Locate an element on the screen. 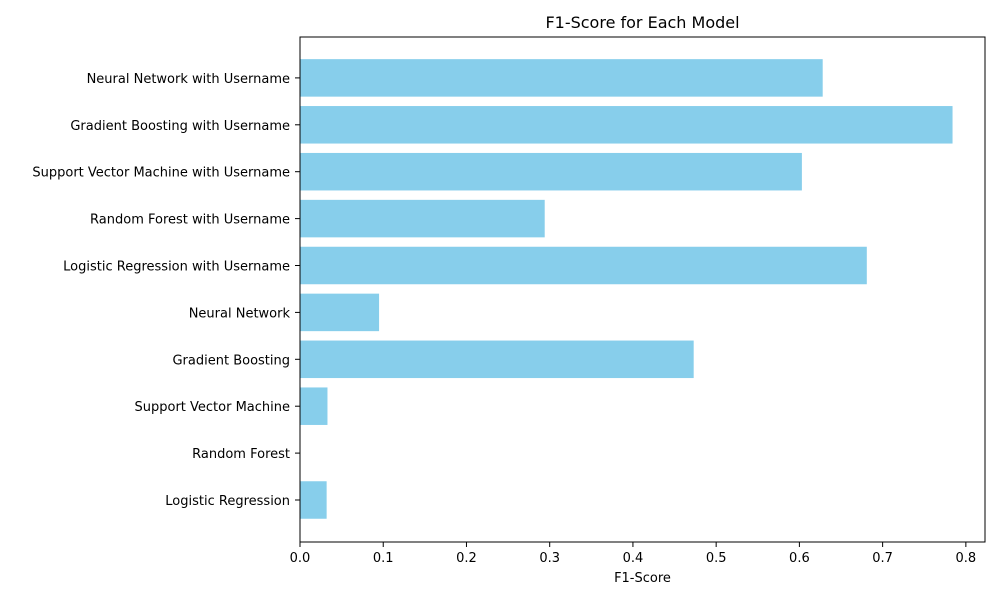  x-tick-label: 0.1 is located at coordinates (383, 558).